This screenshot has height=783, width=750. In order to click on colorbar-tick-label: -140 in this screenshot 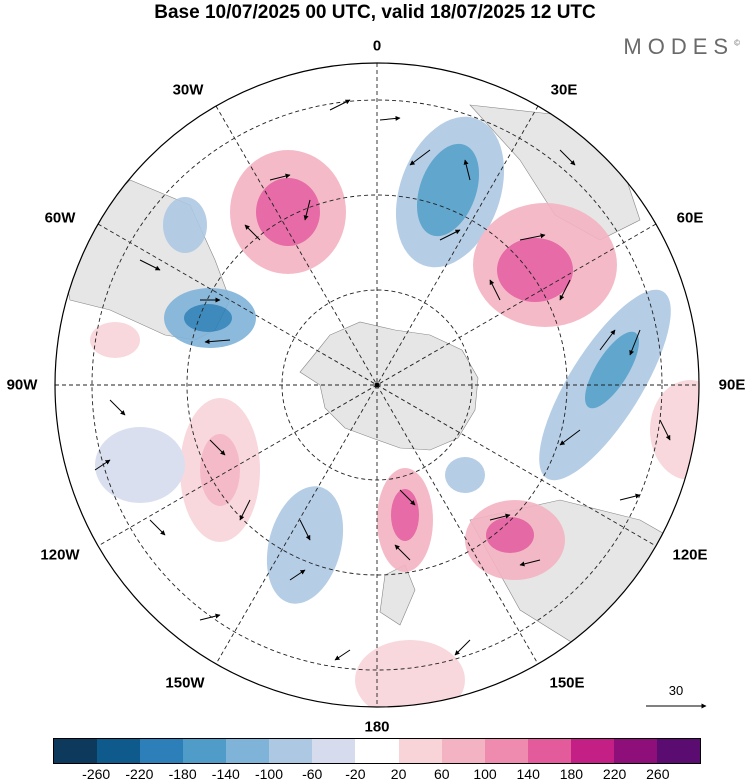, I will do `click(225, 774)`.